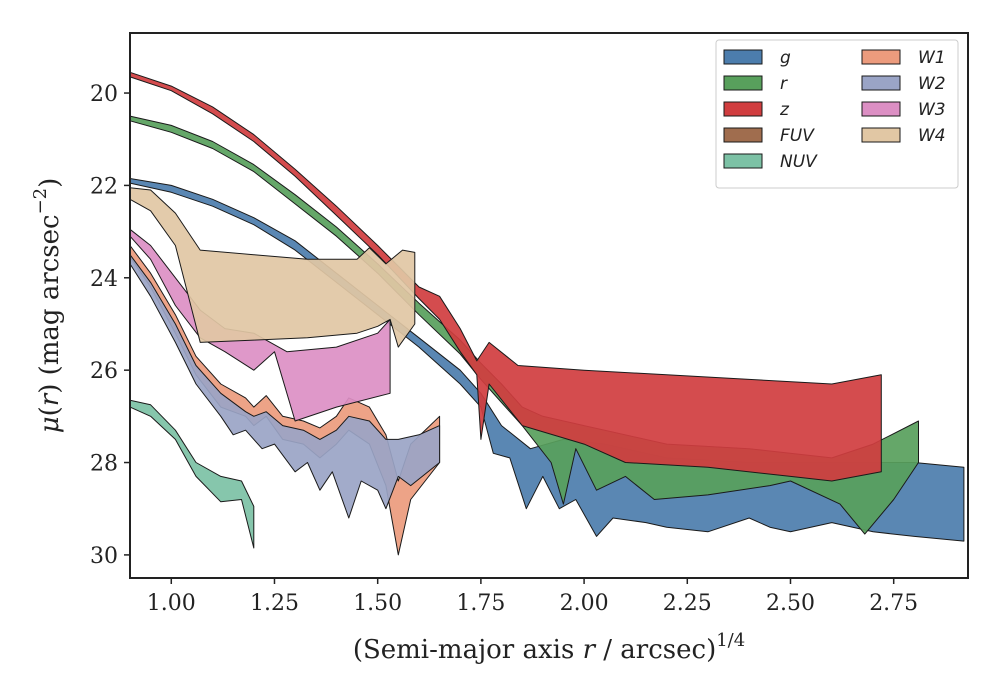 The image size is (1000, 700). I want to click on legend-label-fuv: FUV, so click(797, 136).